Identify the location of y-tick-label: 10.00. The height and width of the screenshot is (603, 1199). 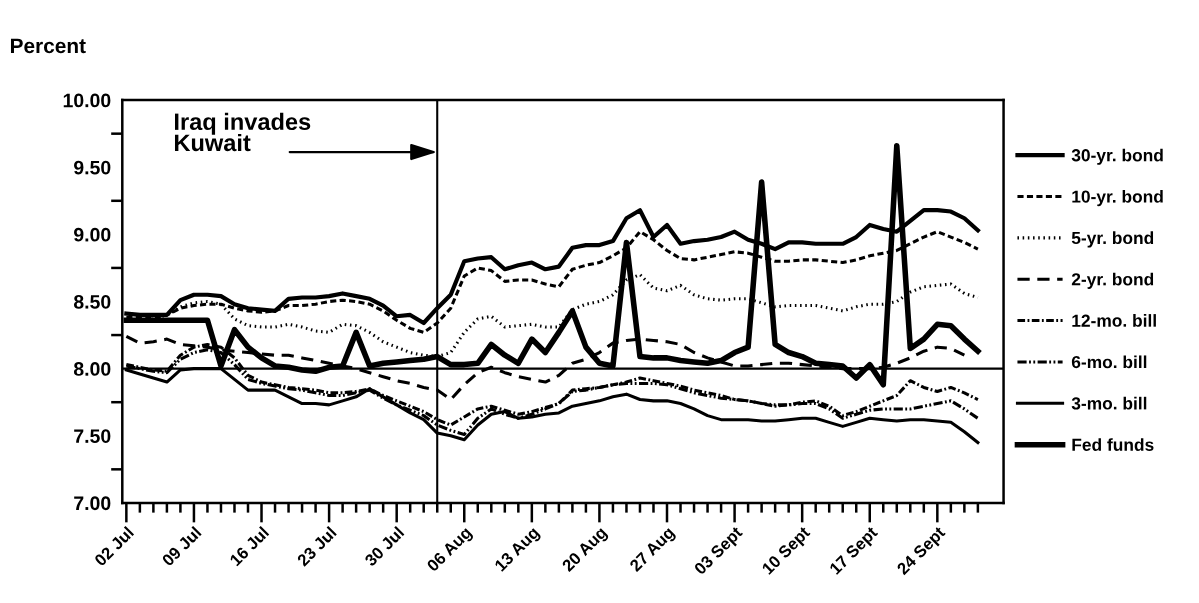
(87, 100).